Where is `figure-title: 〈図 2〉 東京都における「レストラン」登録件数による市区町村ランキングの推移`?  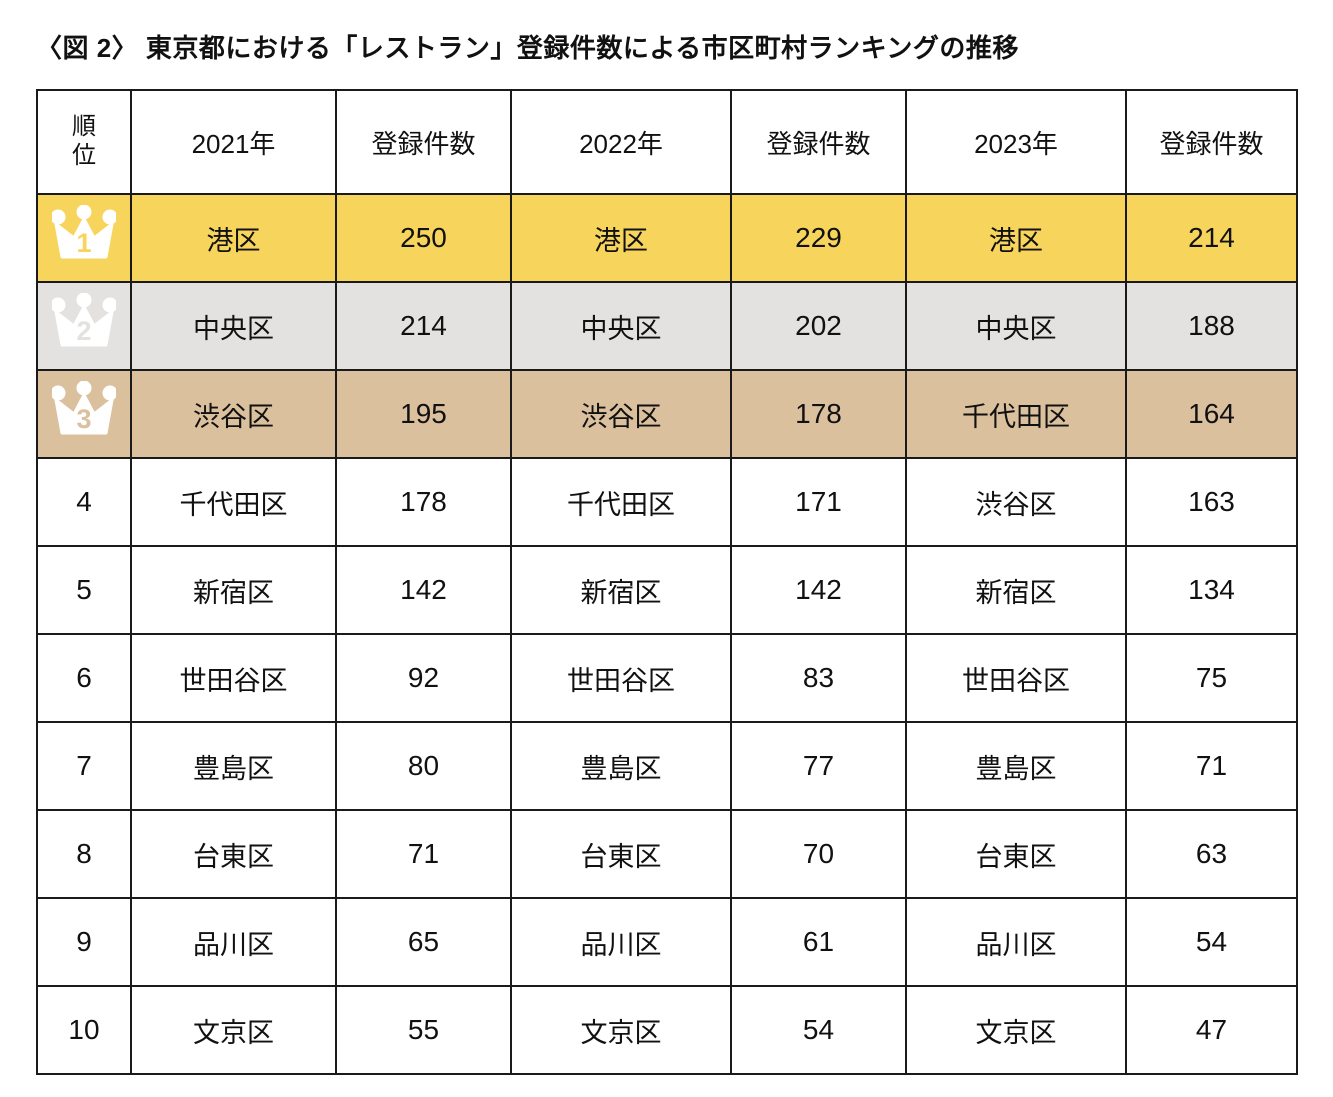 figure-title: 〈図 2〉 東京都における「レストラン」登録件数による市区町村ランキングの推移 is located at coordinates (527, 48).